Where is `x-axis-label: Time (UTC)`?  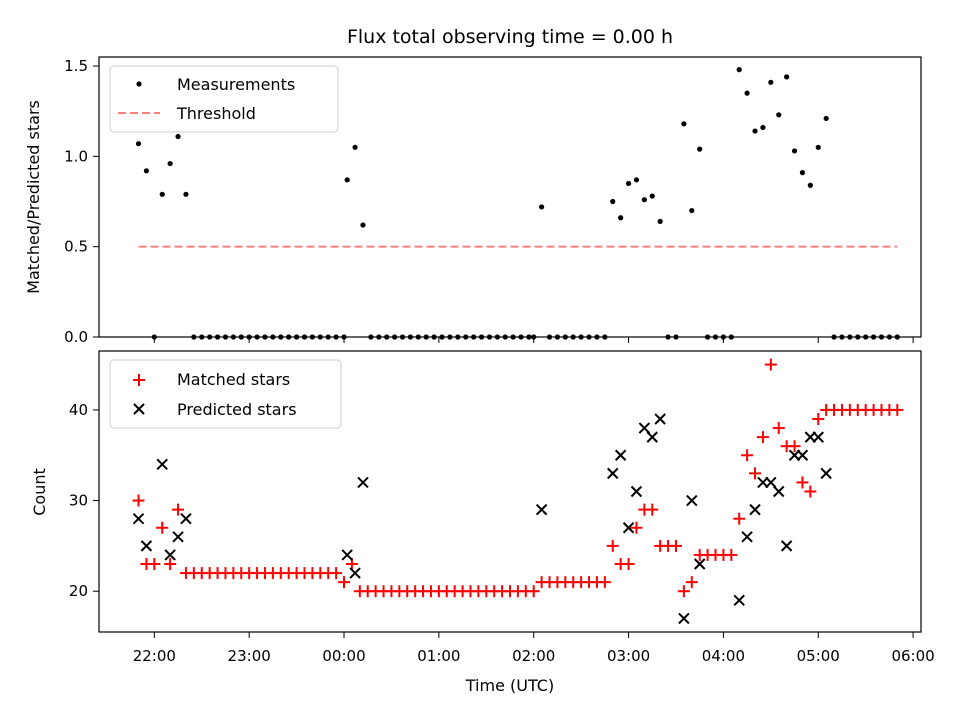 x-axis-label: Time (UTC) is located at coordinates (509, 685).